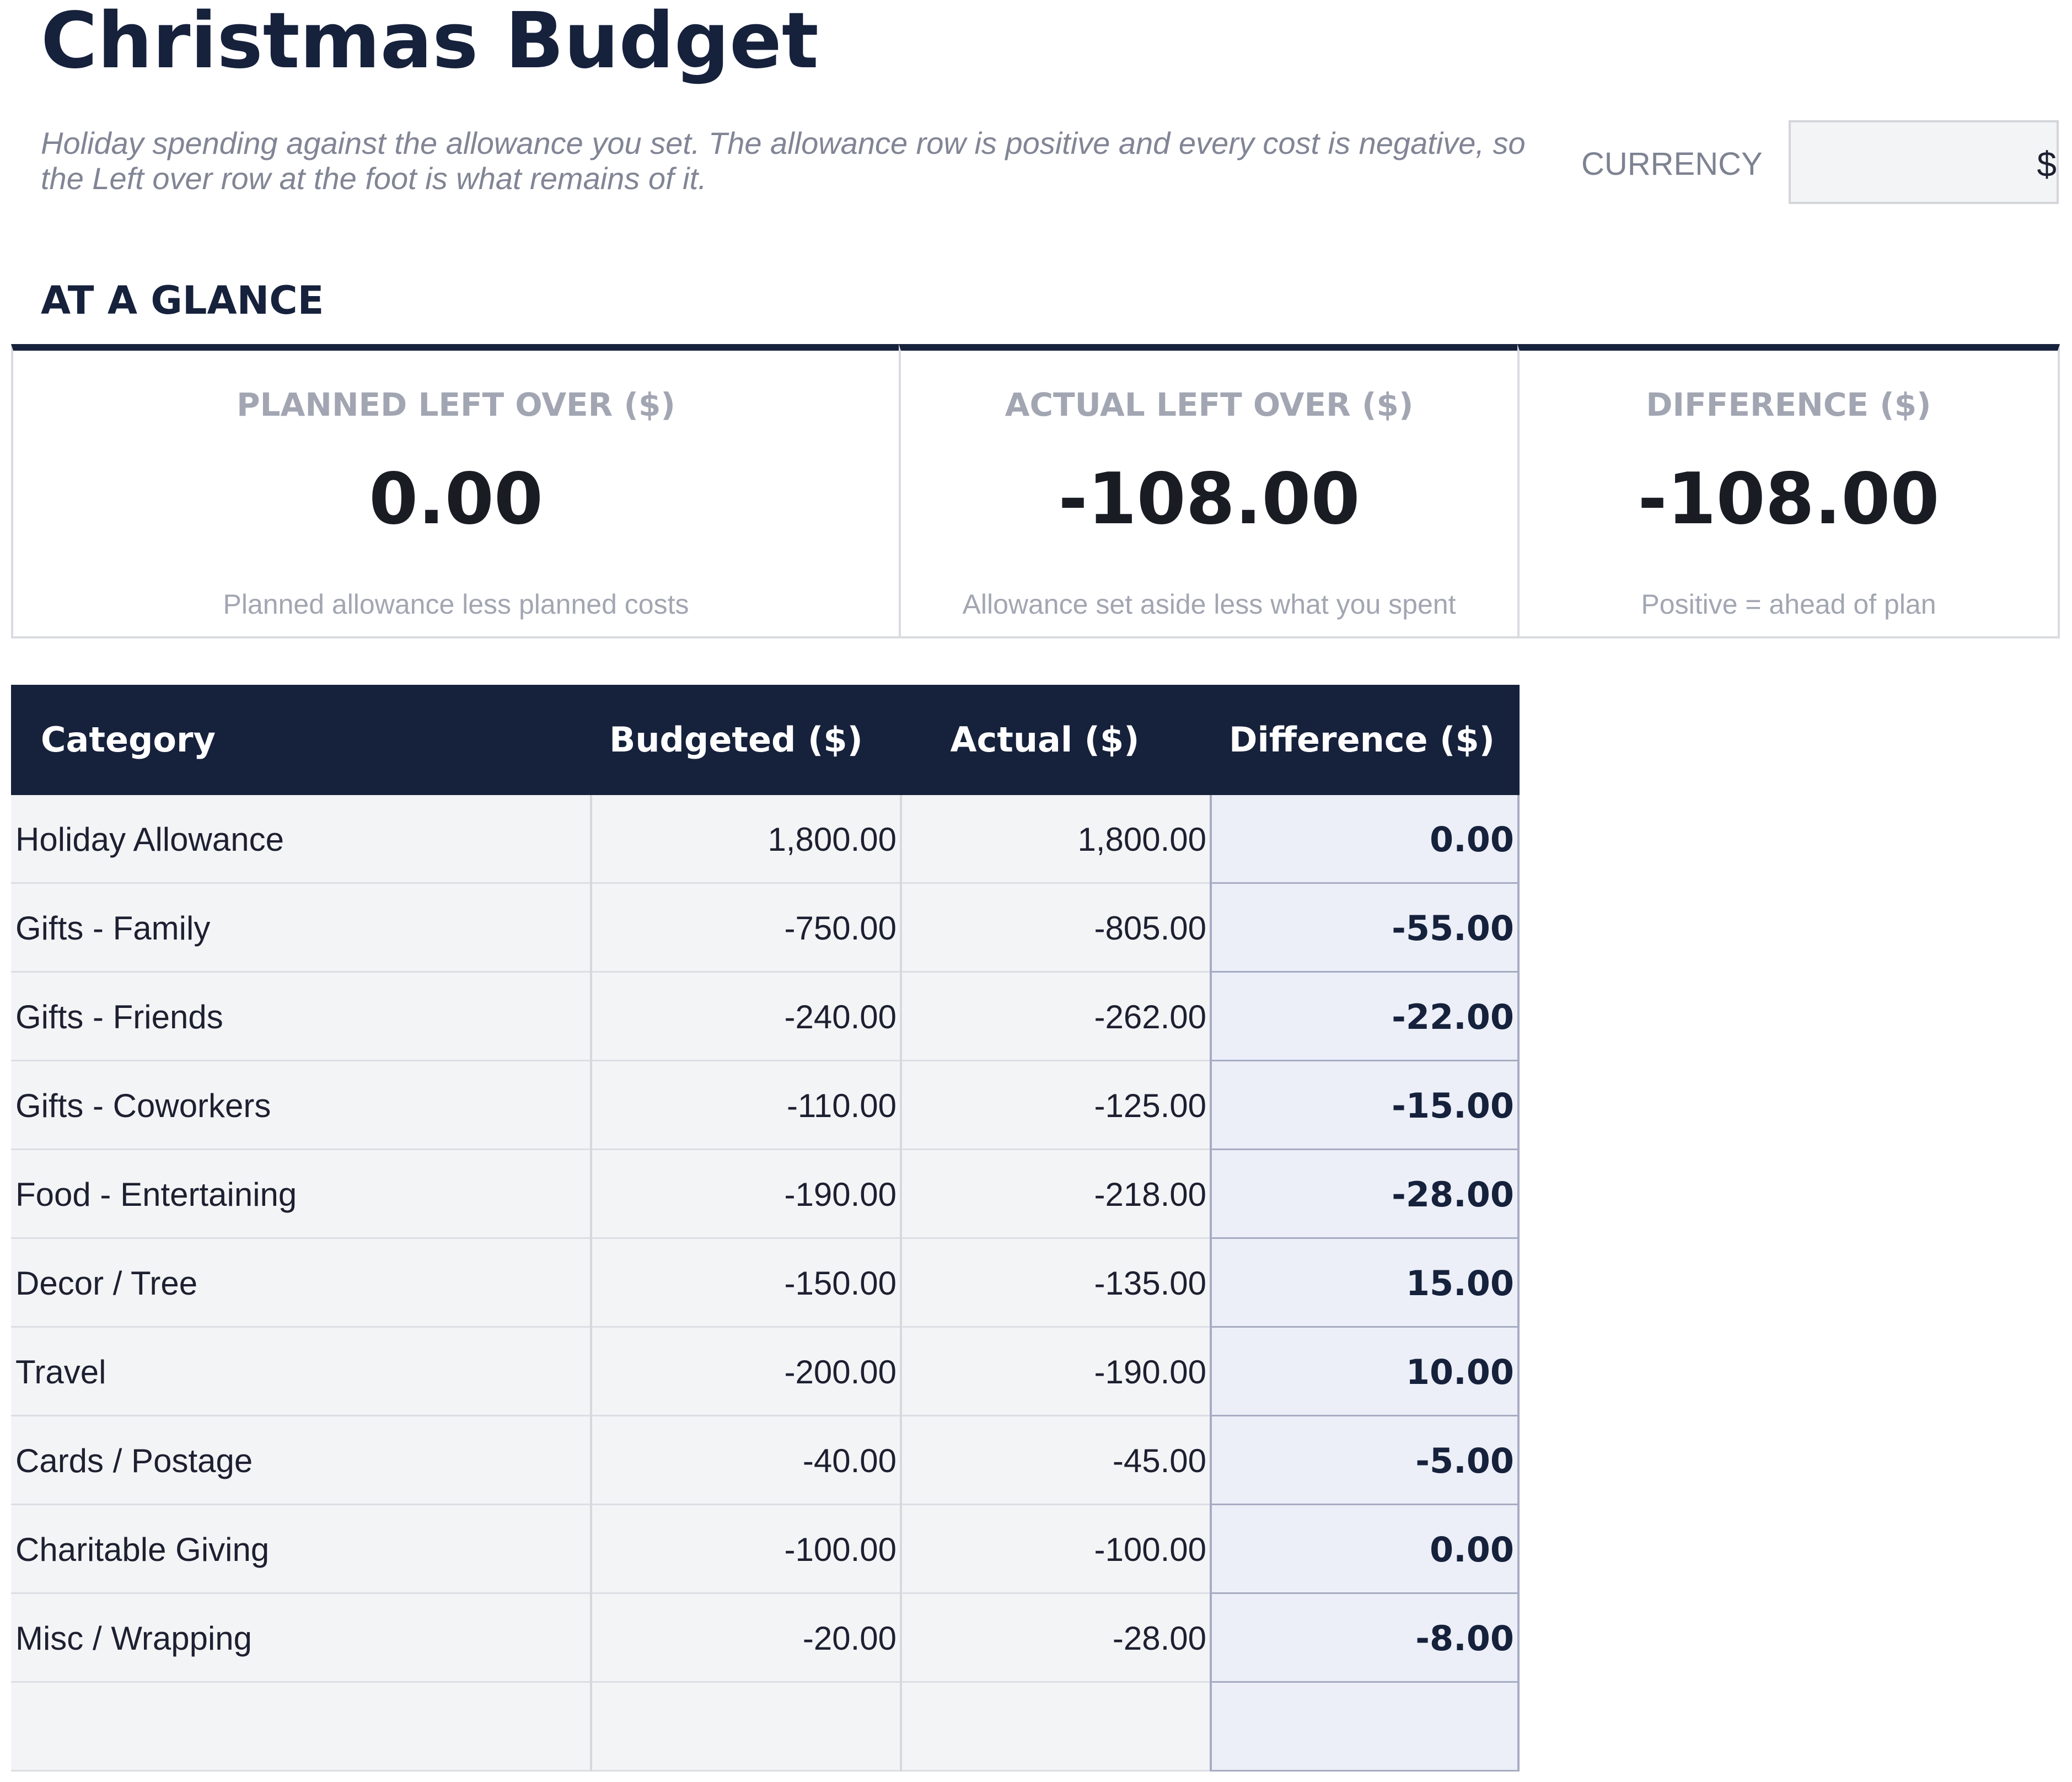 This screenshot has width=2072, height=1782. I want to click on difference-cell: -15.00, so click(1365, 1105).